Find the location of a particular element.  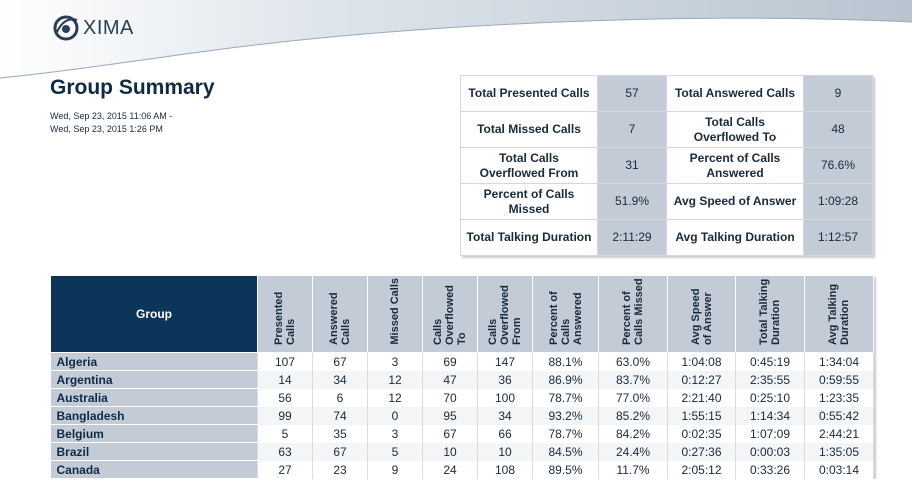

column-header-group: Group is located at coordinates (154, 314).